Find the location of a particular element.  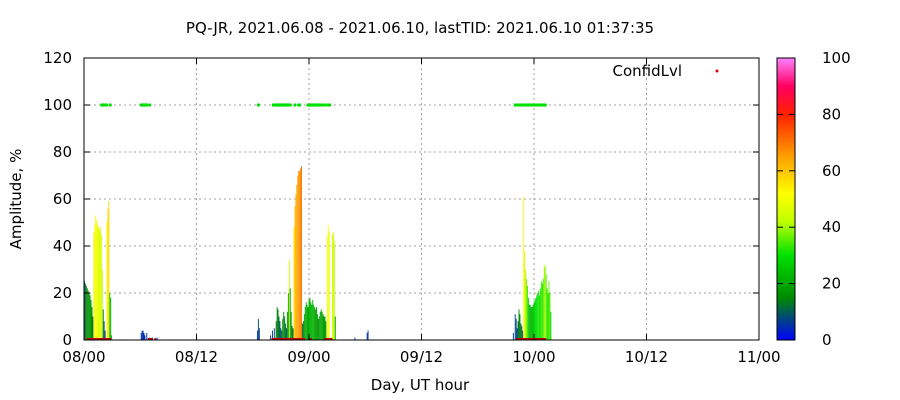

x-tick-label: 08/00 is located at coordinates (83, 357).